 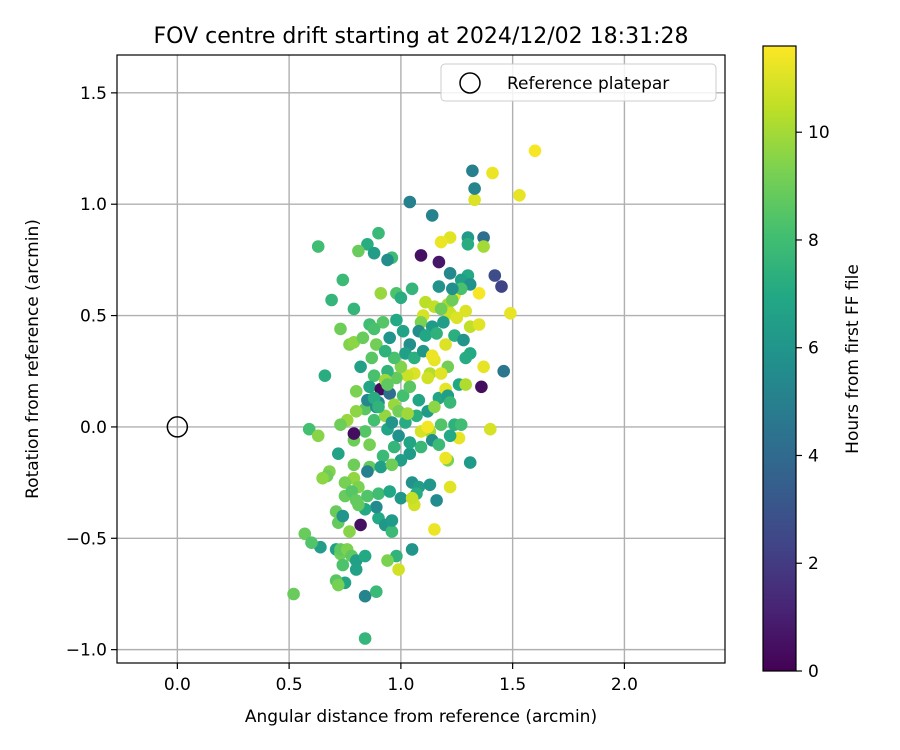 What do you see at coordinates (812, 363) in the screenshot?
I see `colorbar: 0 2 4 6 8 10 Hours from first FF file` at bounding box center [812, 363].